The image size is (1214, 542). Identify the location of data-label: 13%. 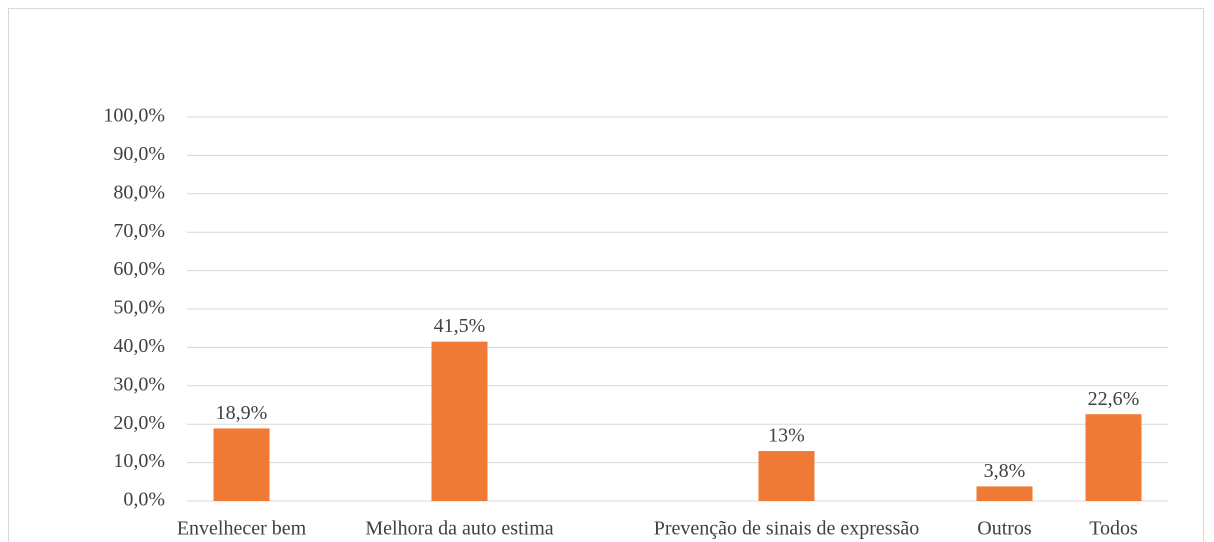
(786, 436).